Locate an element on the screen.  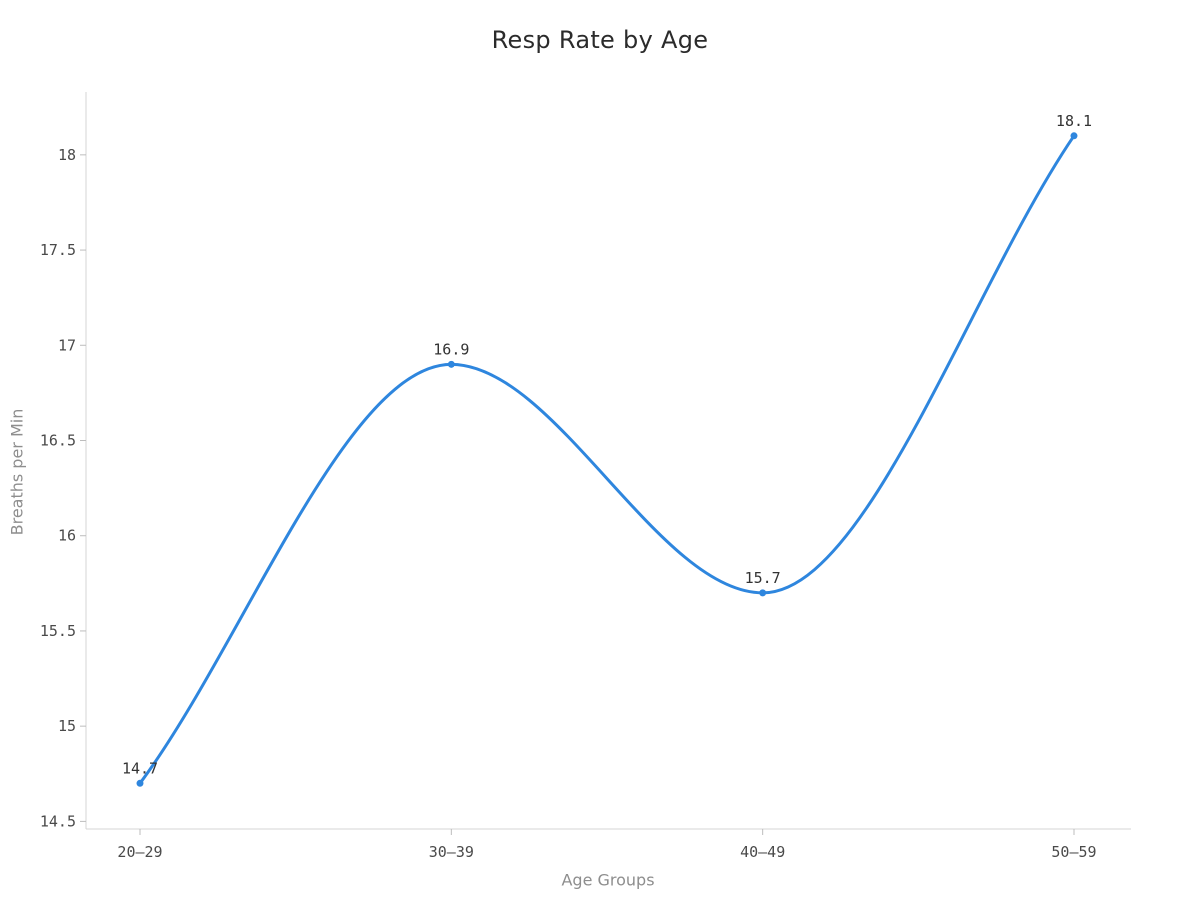
x-tick-label: 50–59 is located at coordinates (1073, 852).